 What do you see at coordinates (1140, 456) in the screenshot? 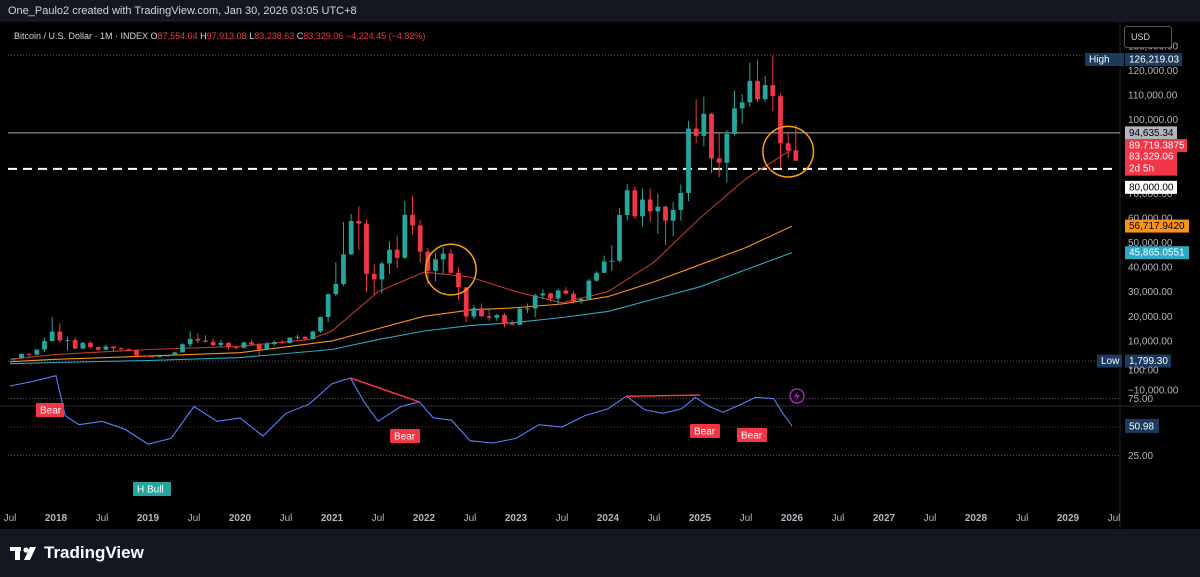
I see `rsi-tick-label: 25.00` at bounding box center [1140, 456].